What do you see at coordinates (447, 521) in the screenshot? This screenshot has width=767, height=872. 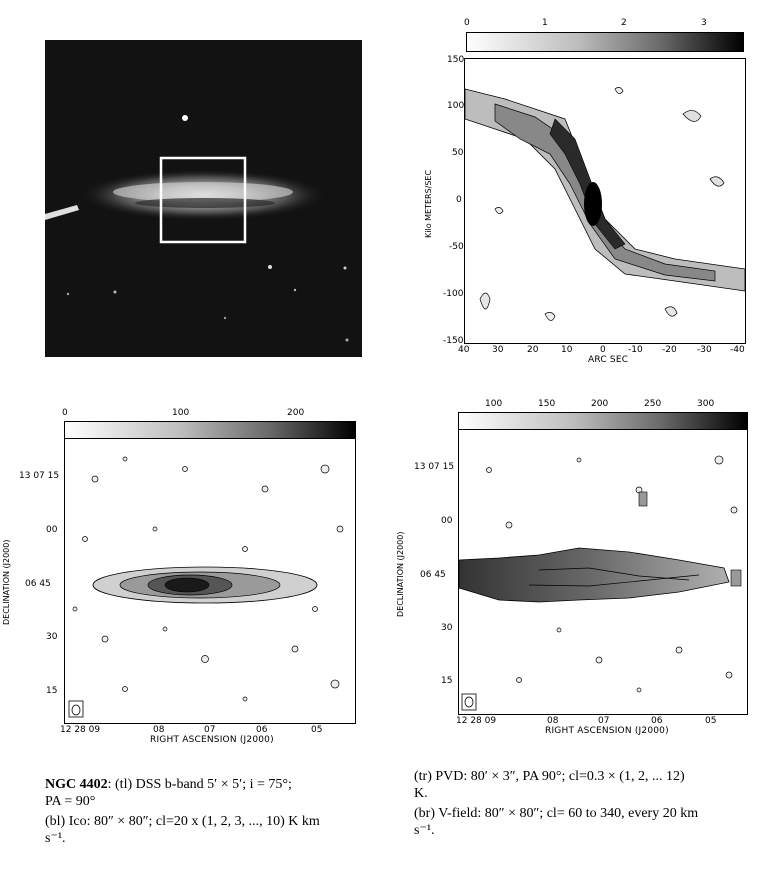 I see `vfield-ytick: 00` at bounding box center [447, 521].